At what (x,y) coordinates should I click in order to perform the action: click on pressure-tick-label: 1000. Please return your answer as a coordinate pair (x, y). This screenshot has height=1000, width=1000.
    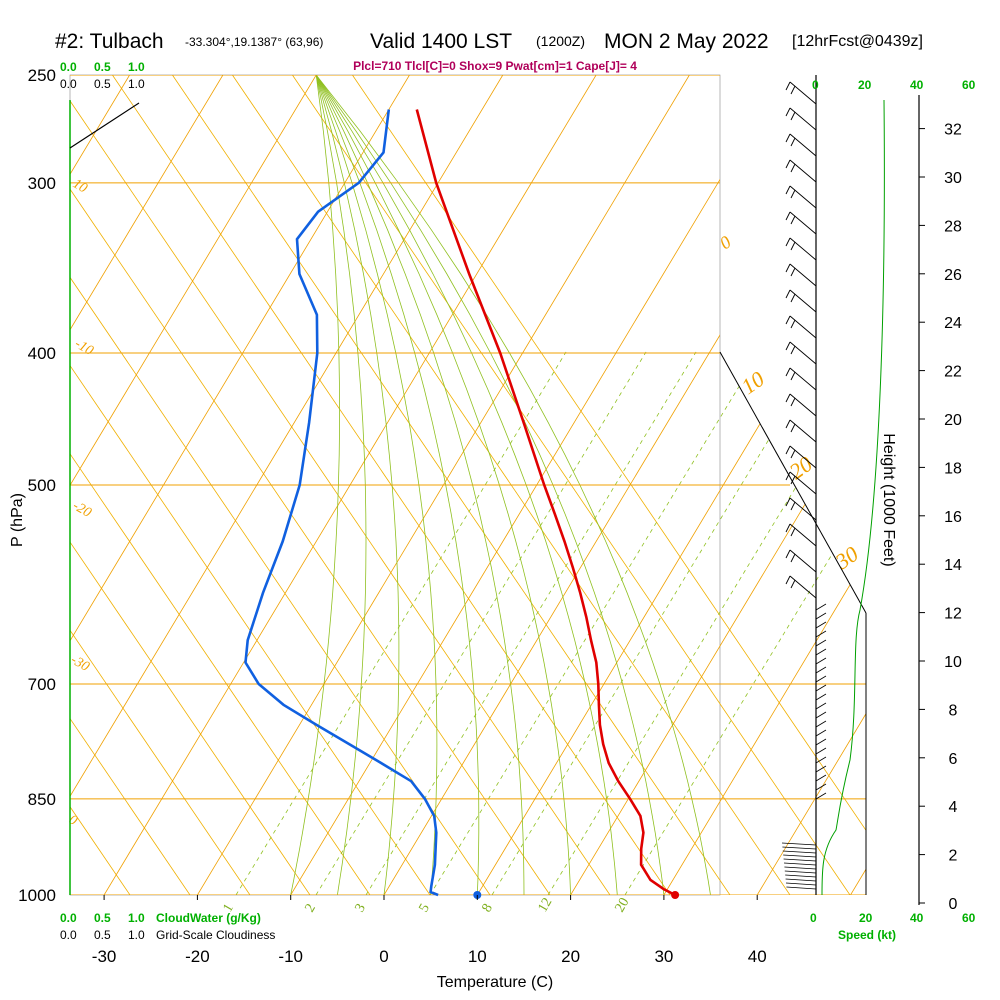
    Looking at the image, I should click on (37, 895).